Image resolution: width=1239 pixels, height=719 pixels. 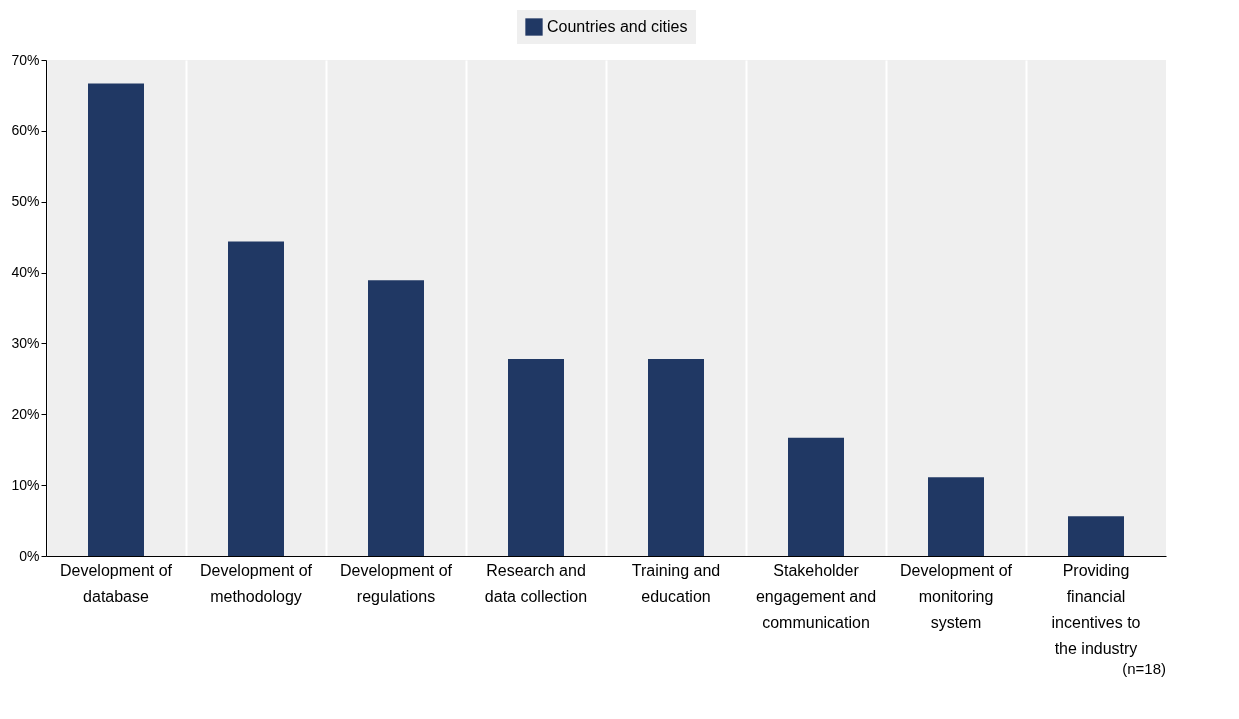 I want to click on x-tick-label: Providing financial incentives to the industry, so click(x=1096, y=609).